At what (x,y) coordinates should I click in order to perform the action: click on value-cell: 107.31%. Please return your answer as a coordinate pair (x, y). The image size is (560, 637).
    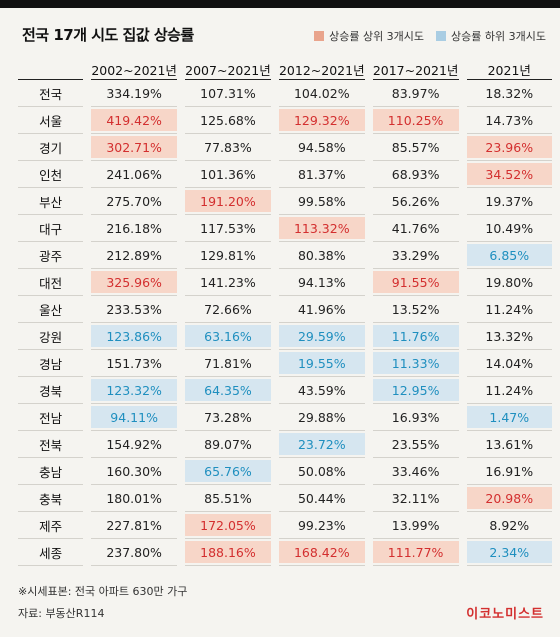
    Looking at the image, I should click on (228, 93).